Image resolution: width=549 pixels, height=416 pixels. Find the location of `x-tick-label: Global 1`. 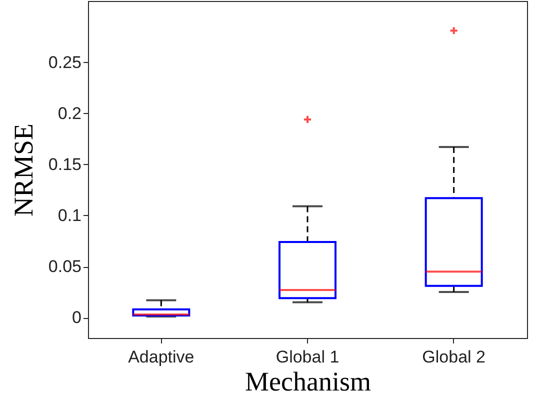

x-tick-label: Global 1 is located at coordinates (308, 357).